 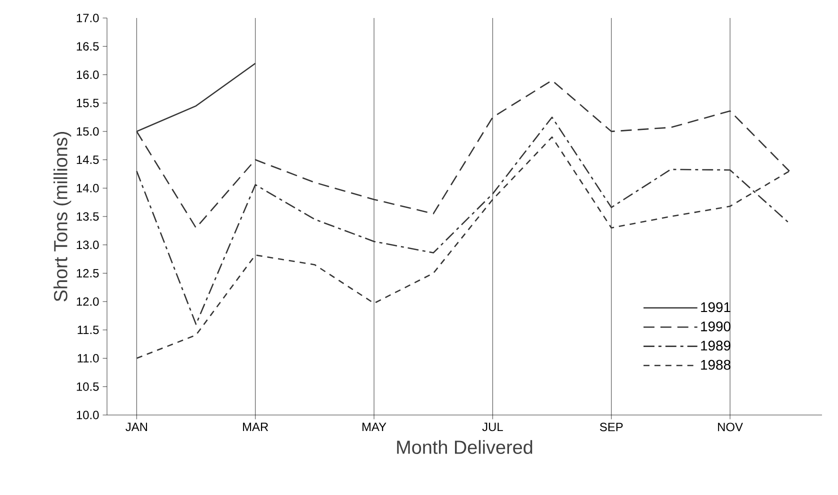 What do you see at coordinates (88, 330) in the screenshot?
I see `y-tick-label: 11.5` at bounding box center [88, 330].